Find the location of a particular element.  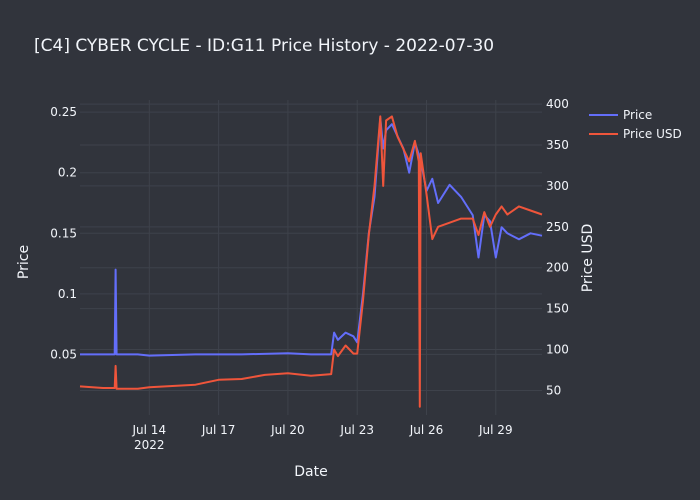

x-tick-label: Jul 20 is located at coordinates (287, 430).